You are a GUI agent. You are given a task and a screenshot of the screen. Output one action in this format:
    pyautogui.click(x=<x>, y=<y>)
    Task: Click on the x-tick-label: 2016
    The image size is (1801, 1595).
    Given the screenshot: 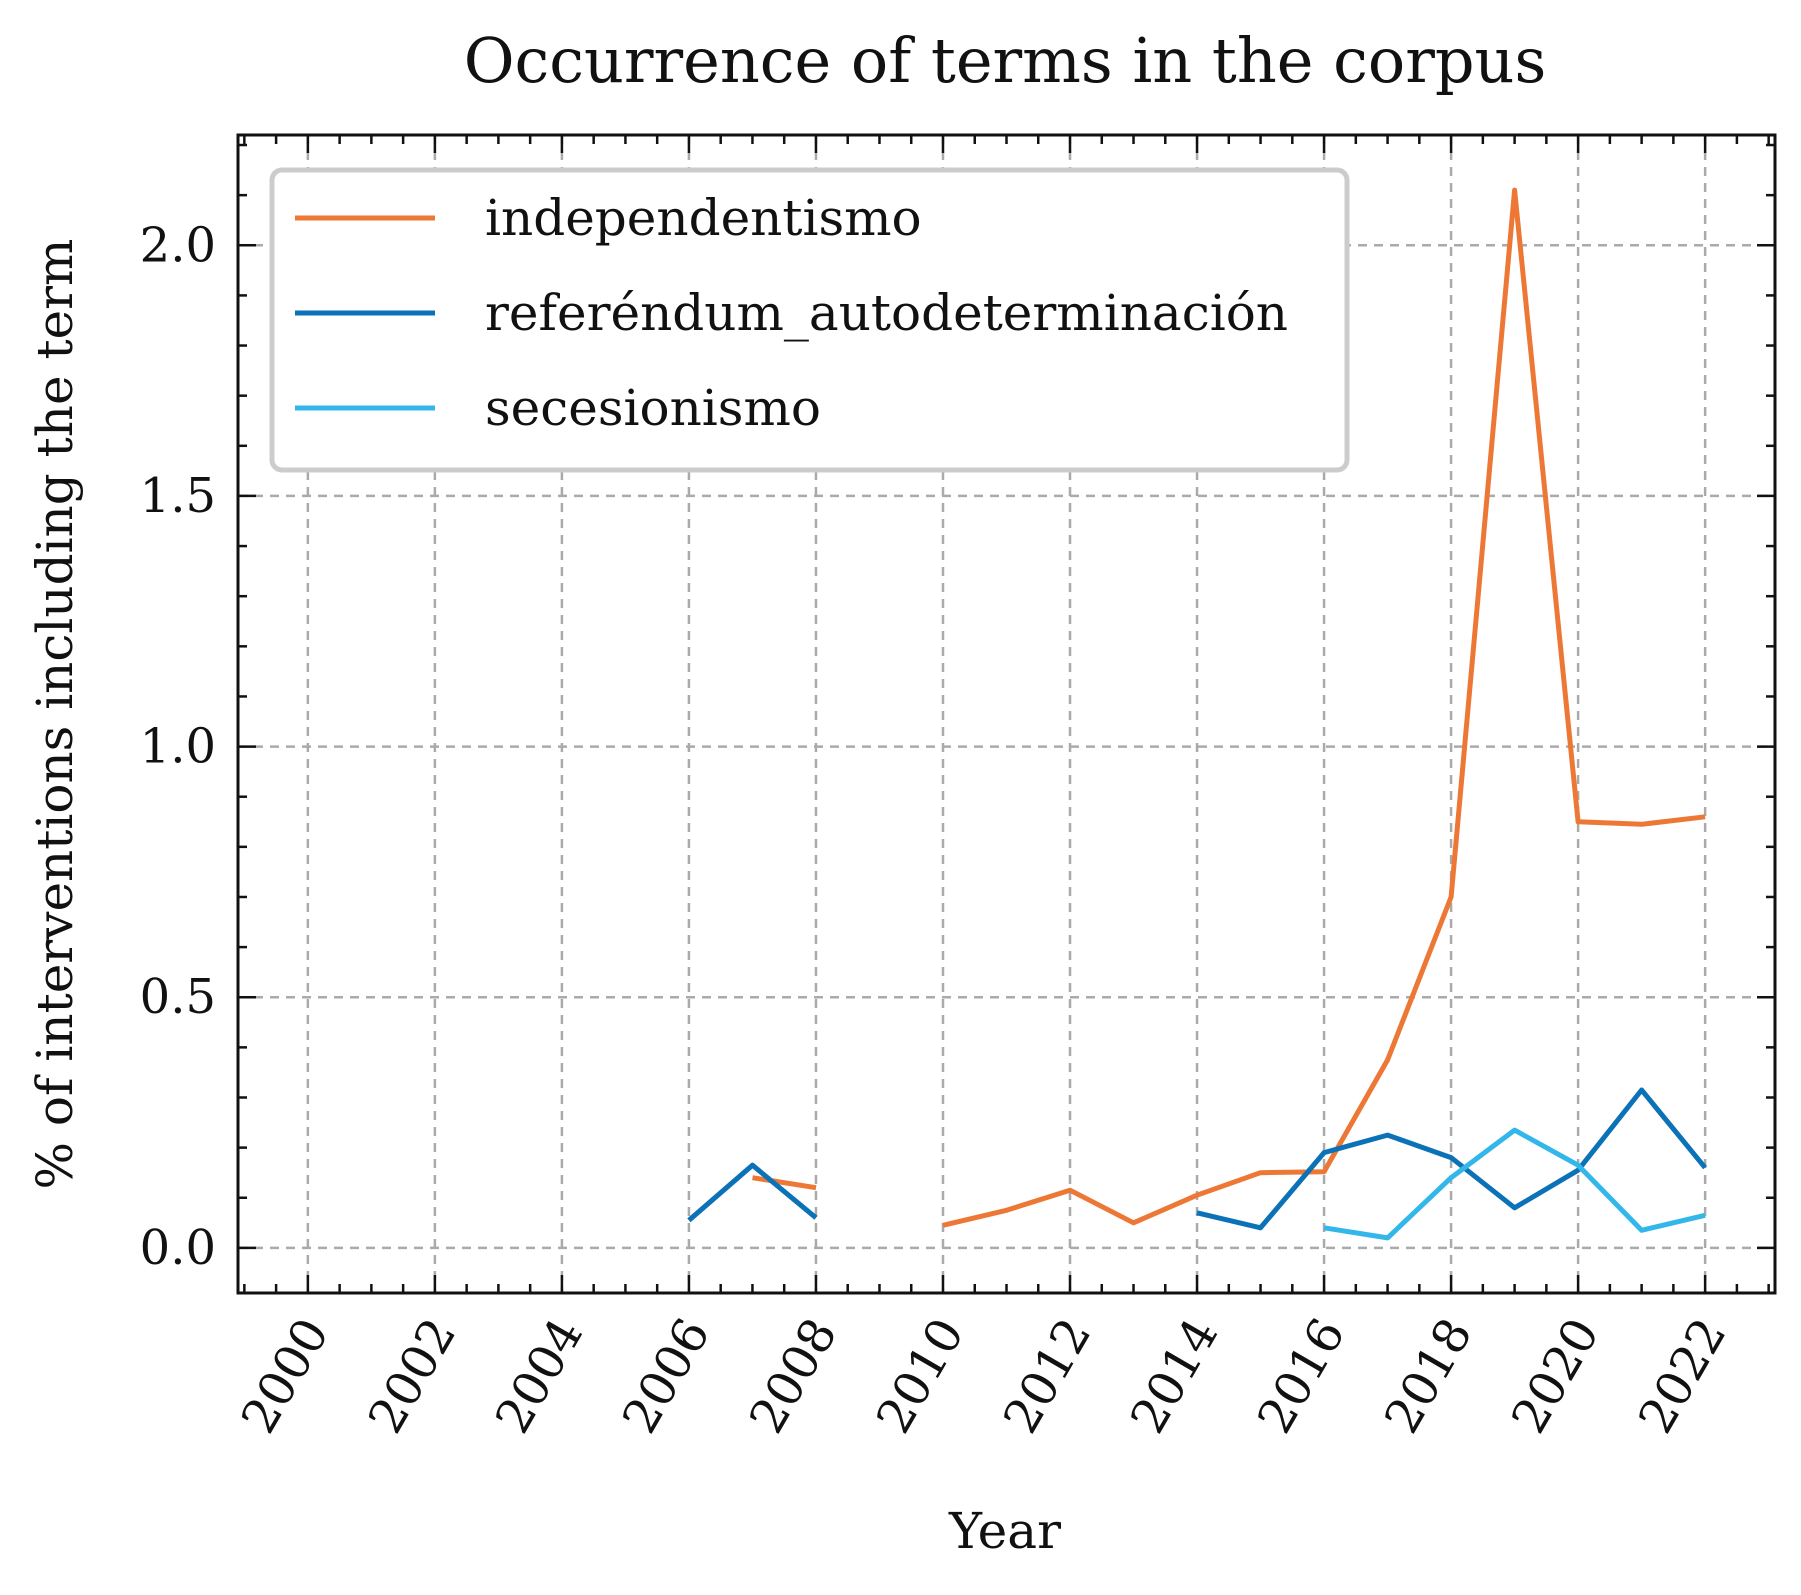 What is the action you would take?
    pyautogui.click(x=1302, y=1376)
    